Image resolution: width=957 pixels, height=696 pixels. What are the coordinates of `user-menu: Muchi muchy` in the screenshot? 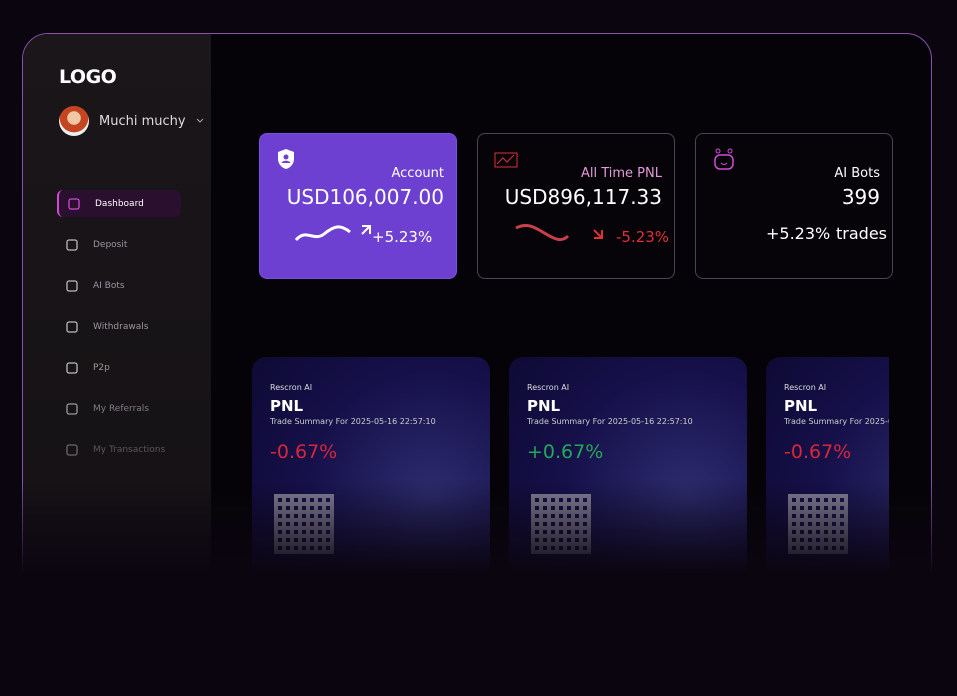 It's located at (131, 121).